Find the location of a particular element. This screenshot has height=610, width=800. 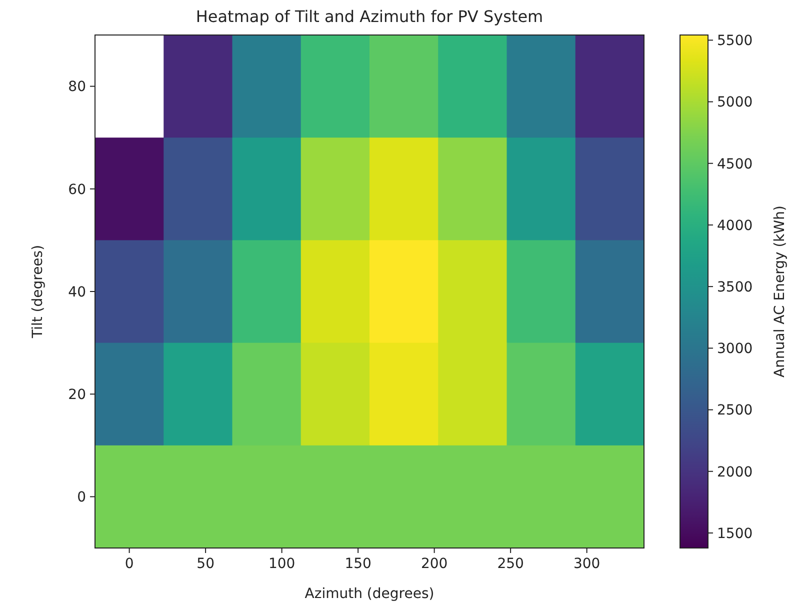

color-bar-label: 2000 is located at coordinates (735, 472).